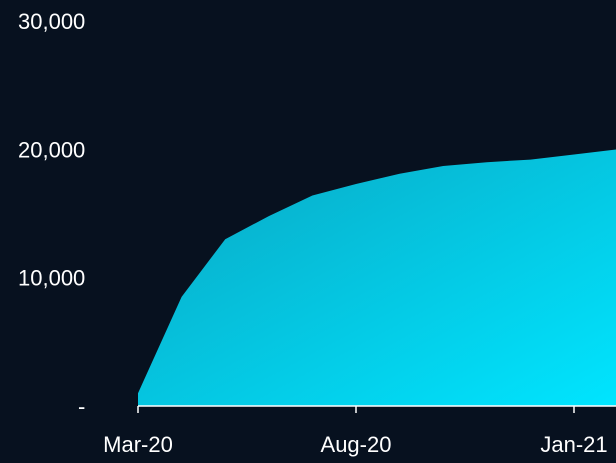 The image size is (616, 463). What do you see at coordinates (359, 431) in the screenshot?
I see `x-axis: Mar-20 Aug-20 Jan-21` at bounding box center [359, 431].